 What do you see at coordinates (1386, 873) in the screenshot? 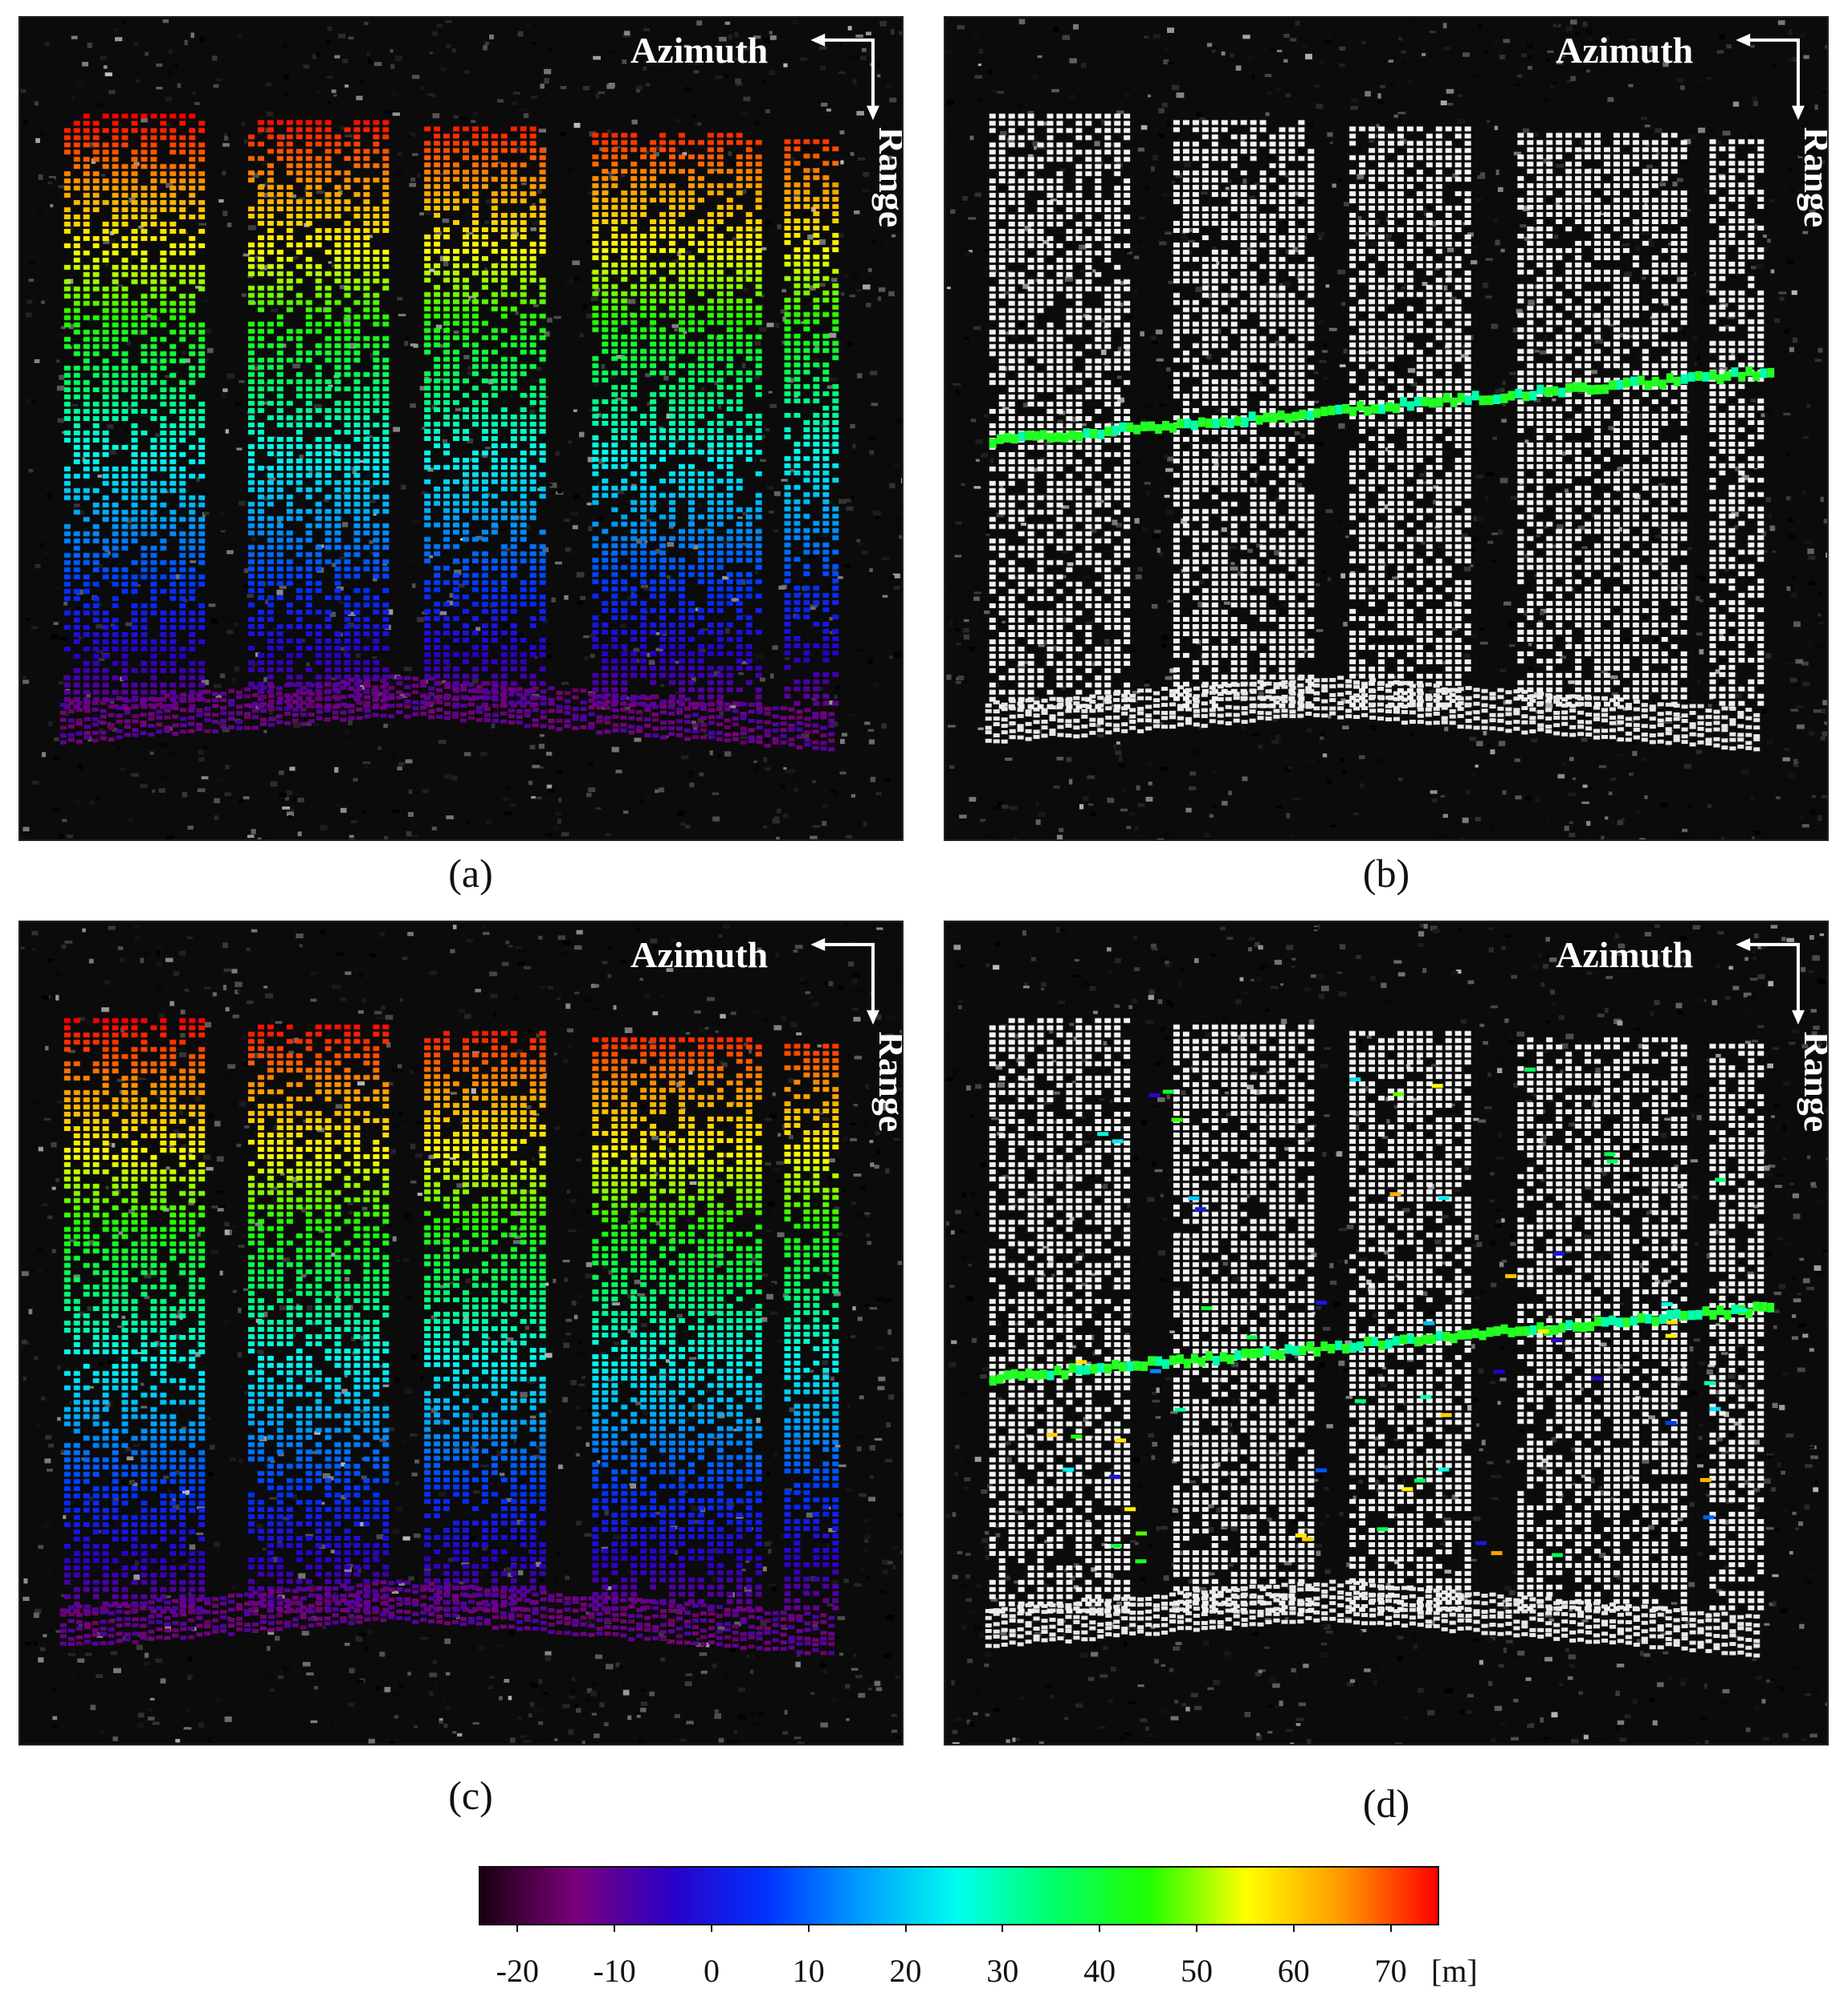
I see `caption-b: (b)` at bounding box center [1386, 873].